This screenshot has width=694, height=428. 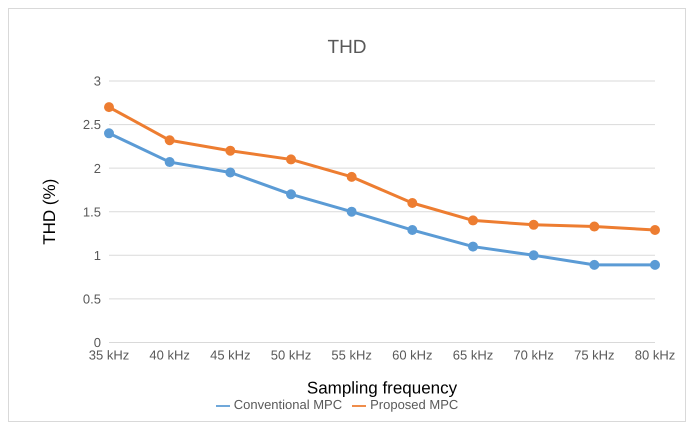 I want to click on x-tick-label: 35 kHz, so click(x=109, y=355).